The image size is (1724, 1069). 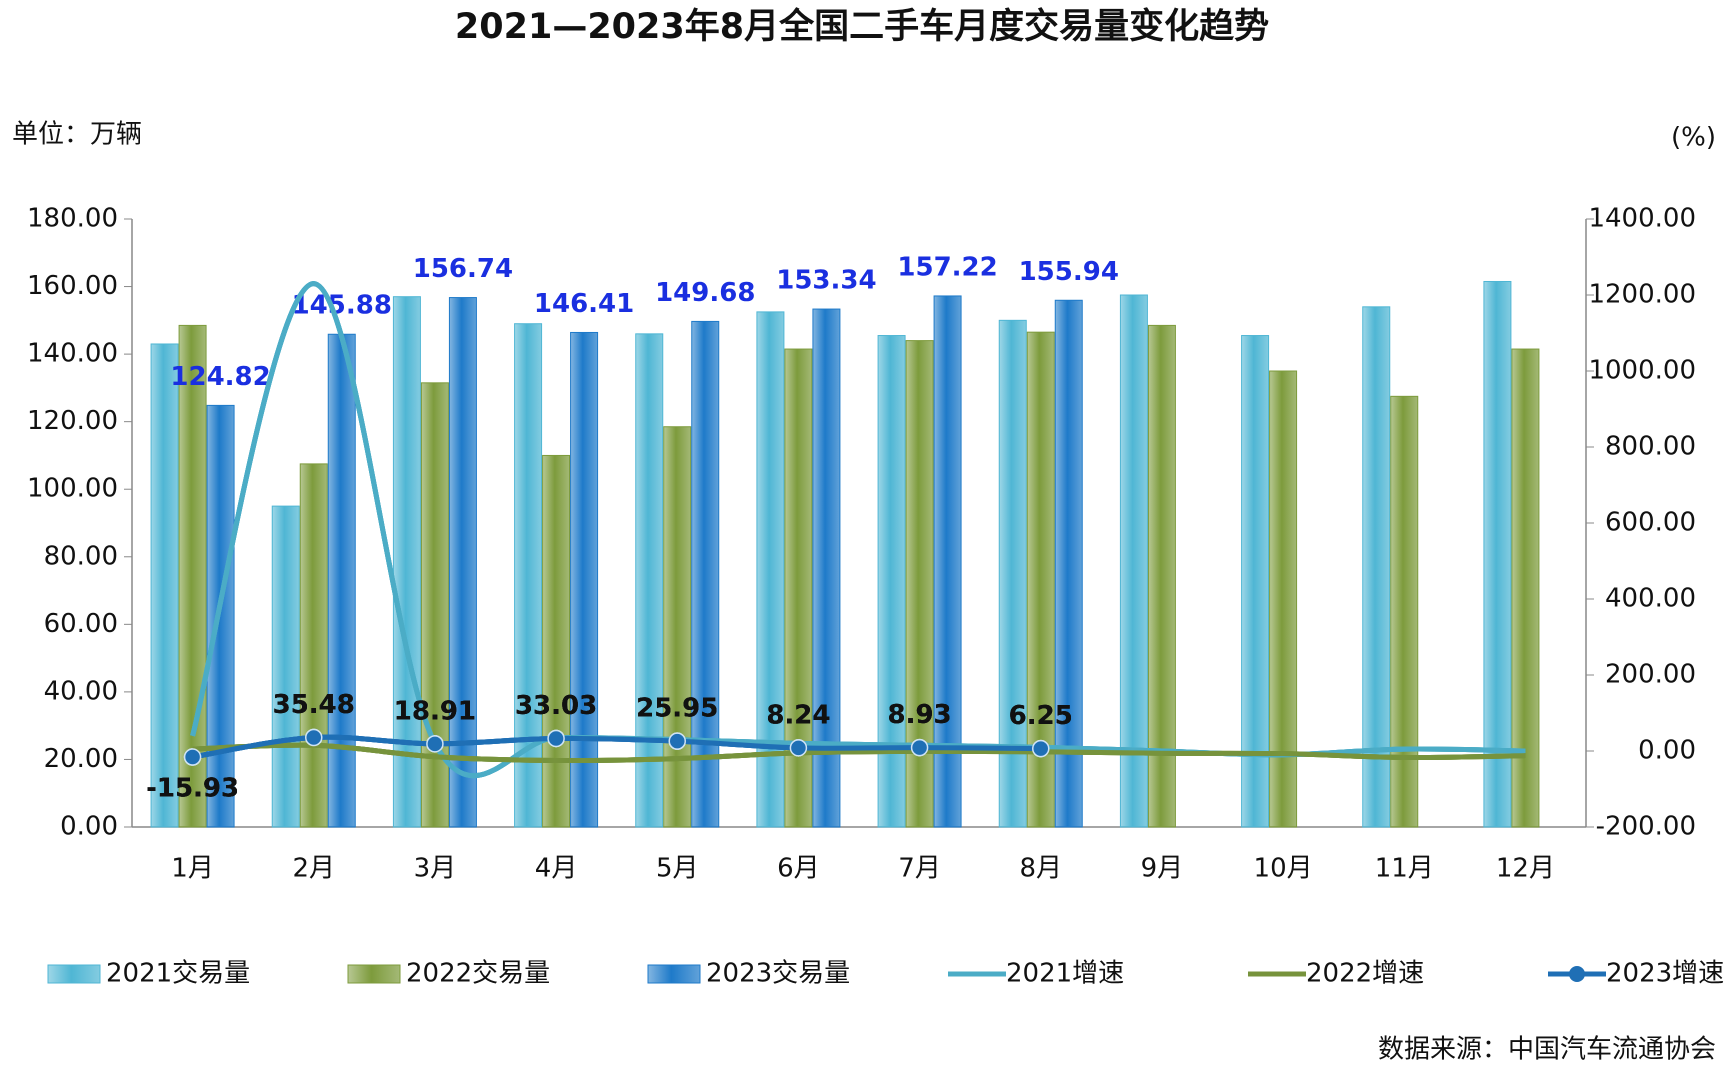 What do you see at coordinates (72, 489) in the screenshot?
I see `y-tick-label: 100.00` at bounding box center [72, 489].